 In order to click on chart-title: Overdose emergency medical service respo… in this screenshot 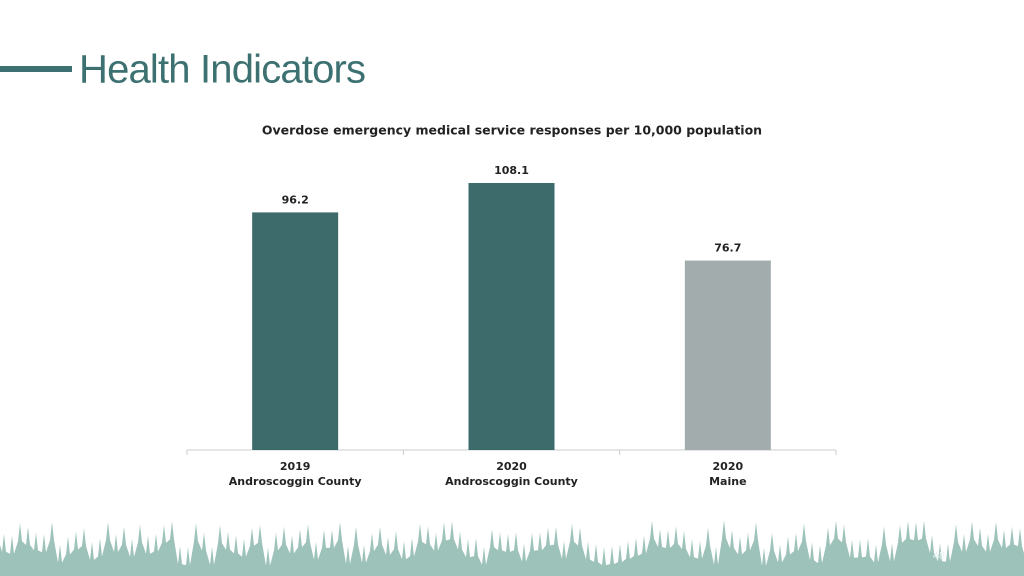, I will do `click(512, 130)`.